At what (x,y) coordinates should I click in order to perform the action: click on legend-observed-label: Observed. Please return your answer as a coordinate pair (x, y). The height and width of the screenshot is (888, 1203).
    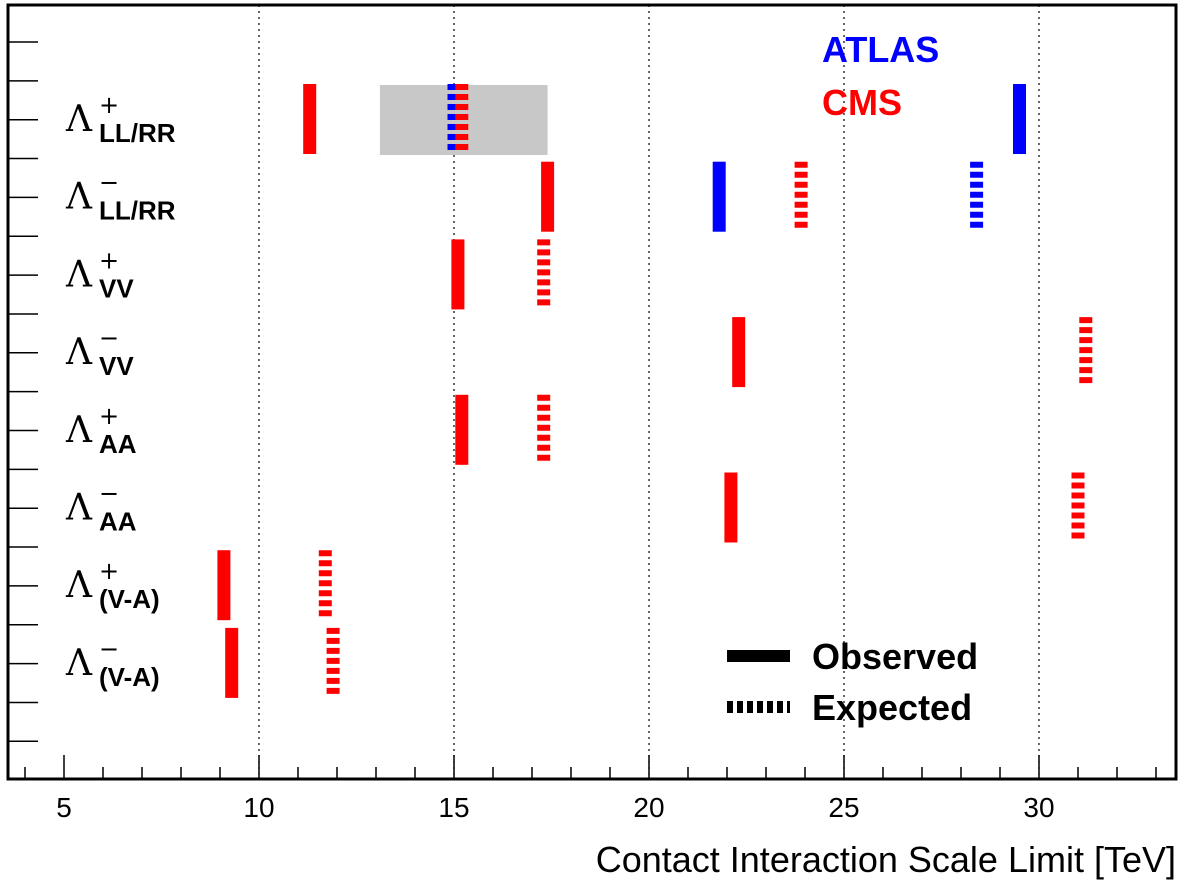
    Looking at the image, I should click on (895, 656).